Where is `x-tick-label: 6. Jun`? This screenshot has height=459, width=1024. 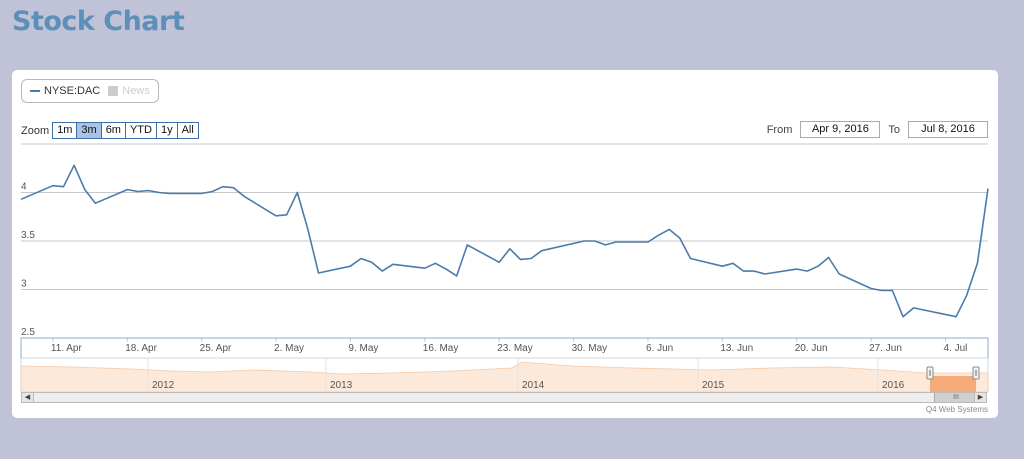 x-tick-label: 6. Jun is located at coordinates (659, 348).